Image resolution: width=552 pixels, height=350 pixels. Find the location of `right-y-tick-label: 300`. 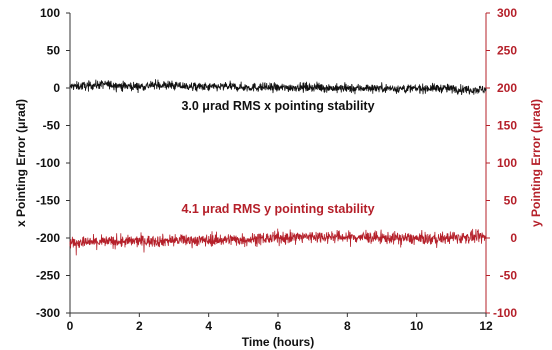

right-y-tick-label: 300 is located at coordinates (507, 13).